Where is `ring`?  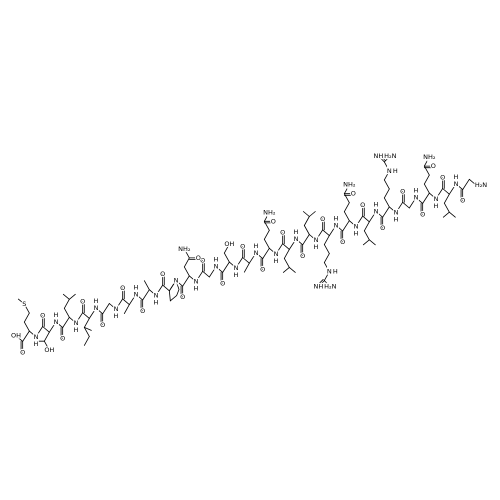 ring is located at coordinates (174, 291).